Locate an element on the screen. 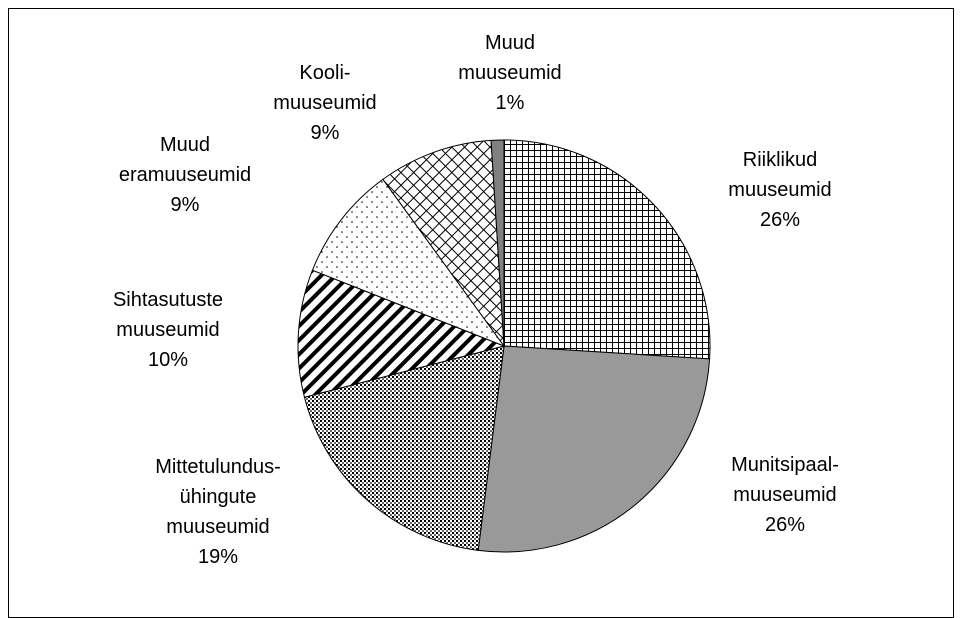  slice-label: Muud muuseumid 1% is located at coordinates (510, 73).